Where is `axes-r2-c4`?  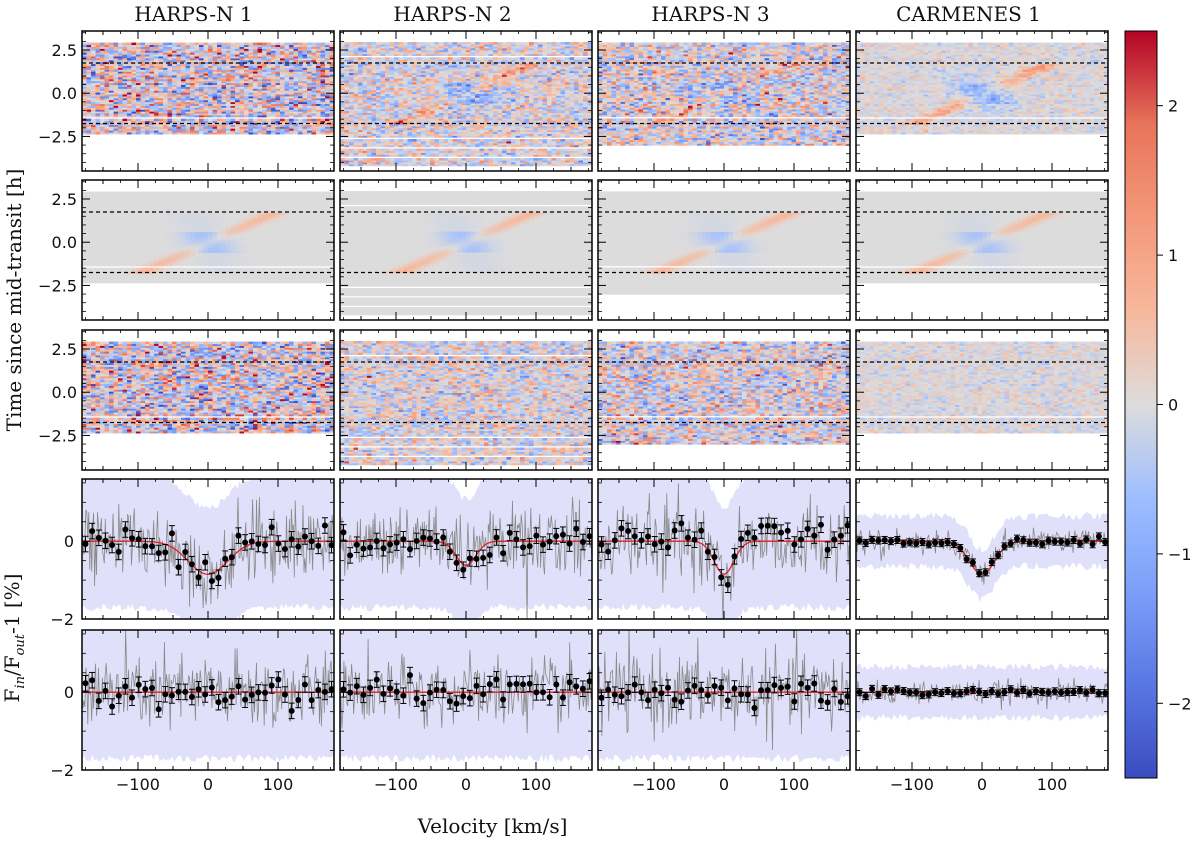 axes-r2-c4 is located at coordinates (982, 250).